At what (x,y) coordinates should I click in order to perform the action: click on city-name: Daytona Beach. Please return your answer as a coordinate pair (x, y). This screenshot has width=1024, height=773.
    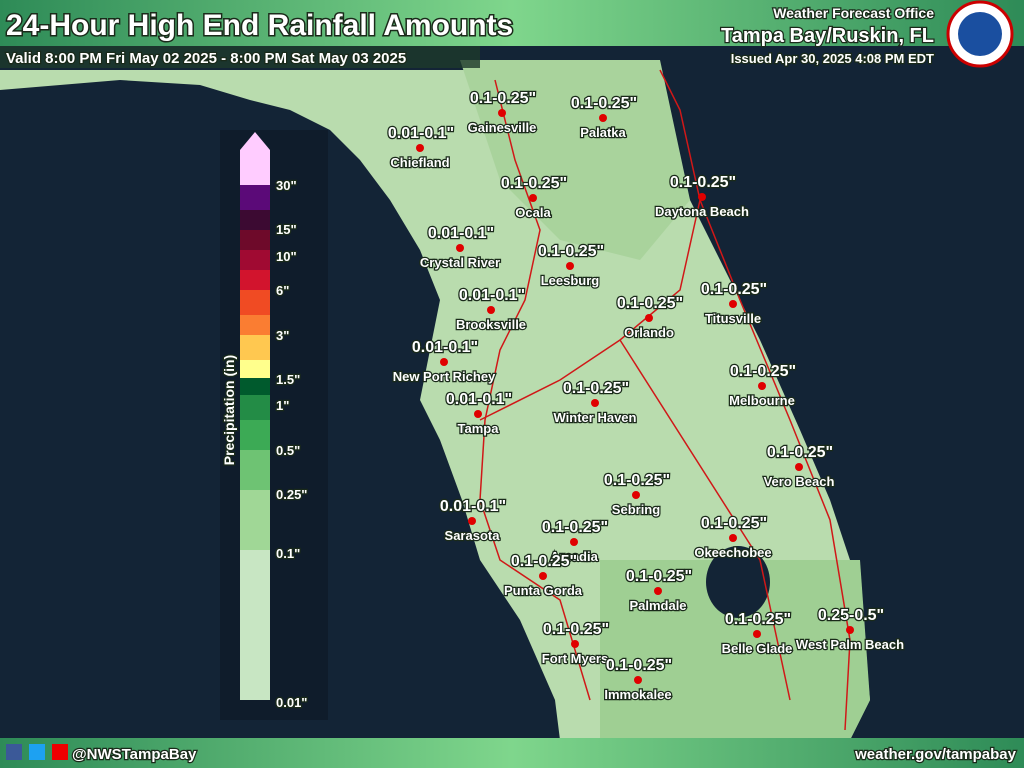
    Looking at the image, I should click on (702, 211).